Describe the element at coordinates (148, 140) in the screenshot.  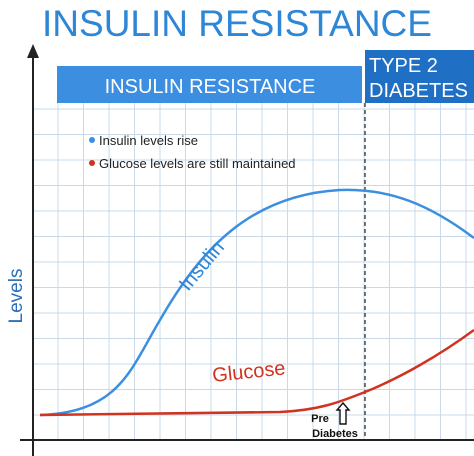
I see `legend-label: Insulin levels rise` at that location.